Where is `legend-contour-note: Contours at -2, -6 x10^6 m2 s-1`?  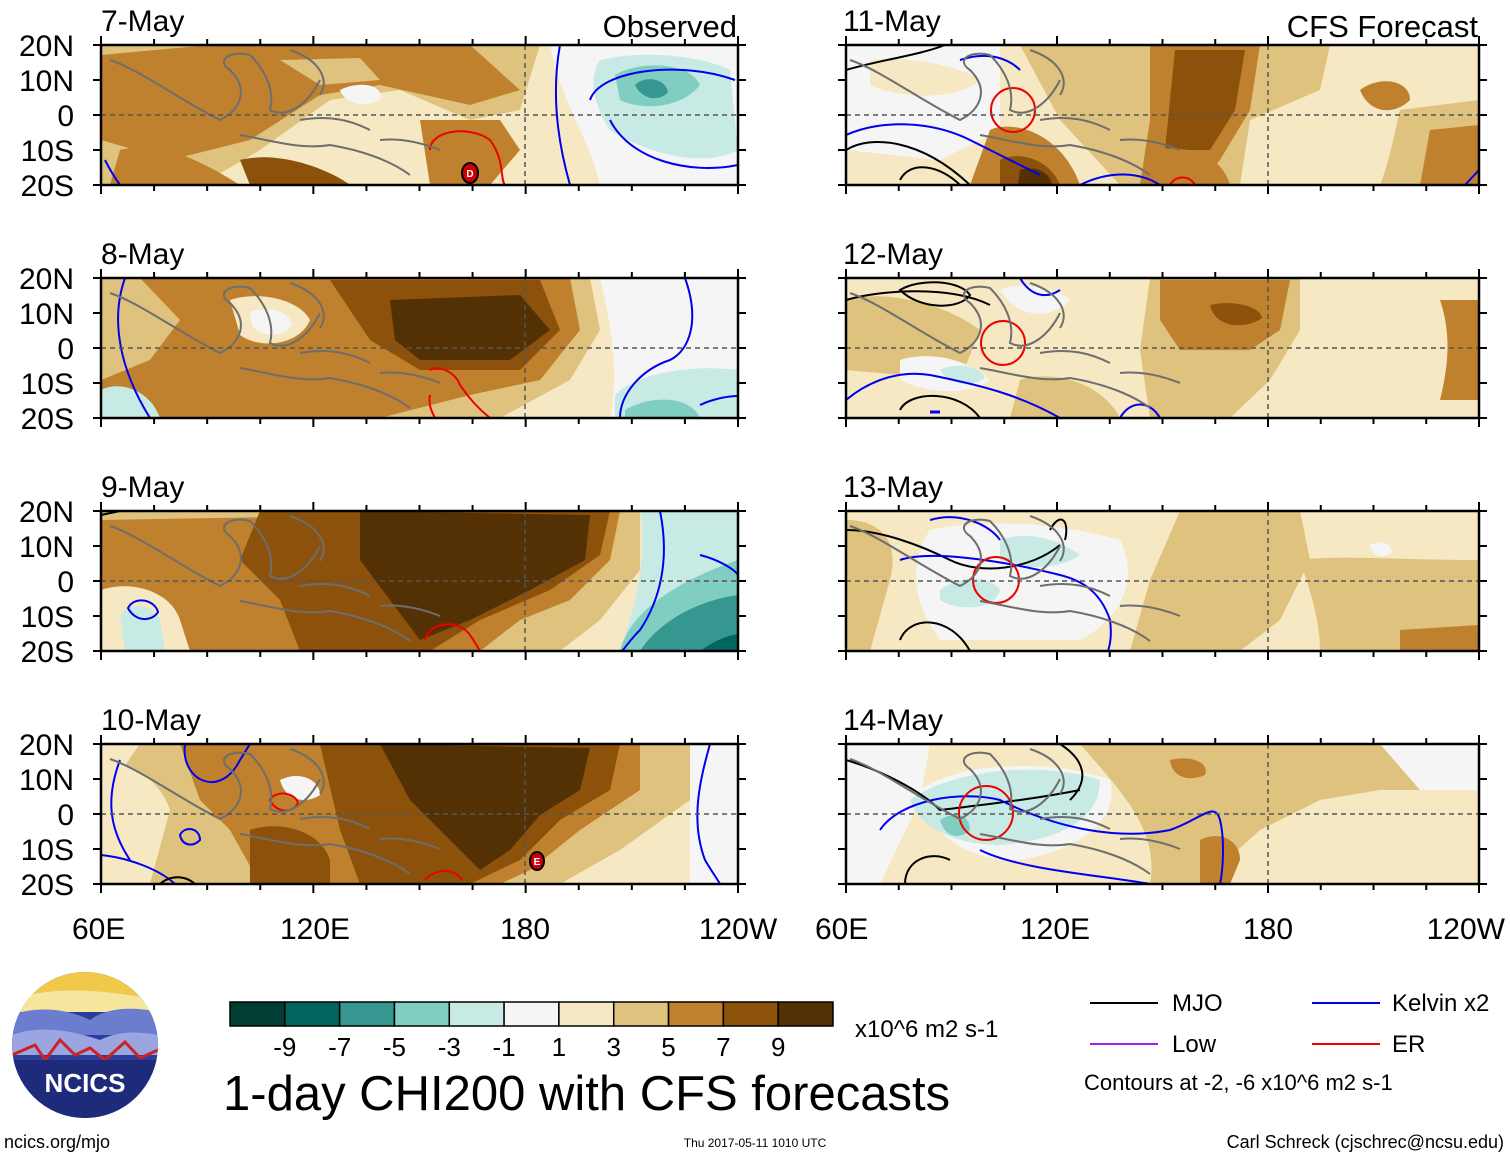 legend-contour-note: Contours at -2, -6 x10^6 m2 s-1 is located at coordinates (1238, 1082).